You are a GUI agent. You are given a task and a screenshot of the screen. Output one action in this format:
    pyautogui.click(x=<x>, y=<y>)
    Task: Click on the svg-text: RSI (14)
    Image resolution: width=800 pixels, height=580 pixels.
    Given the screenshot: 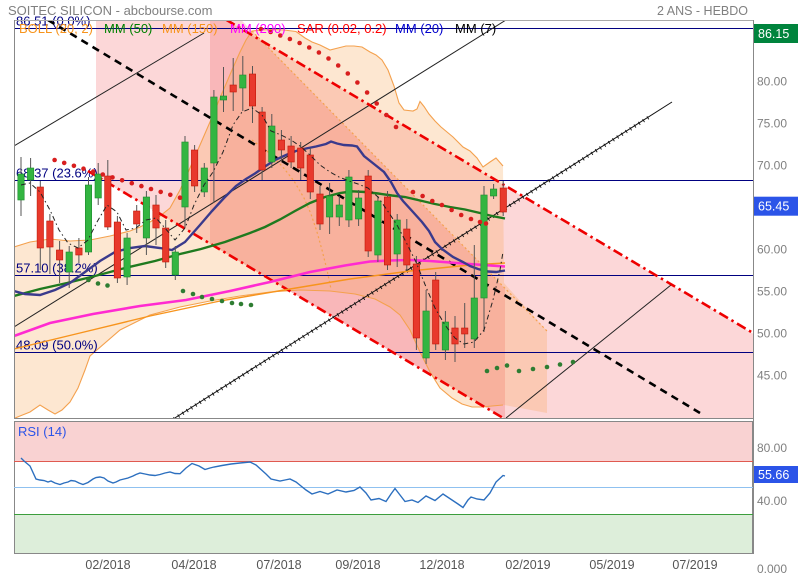 What is the action you would take?
    pyautogui.click(x=42, y=431)
    